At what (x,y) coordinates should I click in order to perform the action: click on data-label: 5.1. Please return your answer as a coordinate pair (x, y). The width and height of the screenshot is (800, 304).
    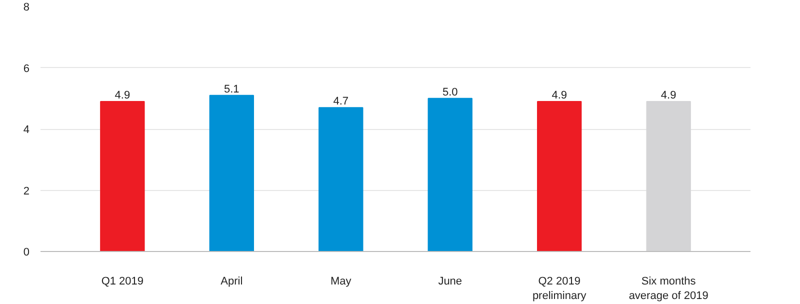
    Looking at the image, I should click on (232, 89).